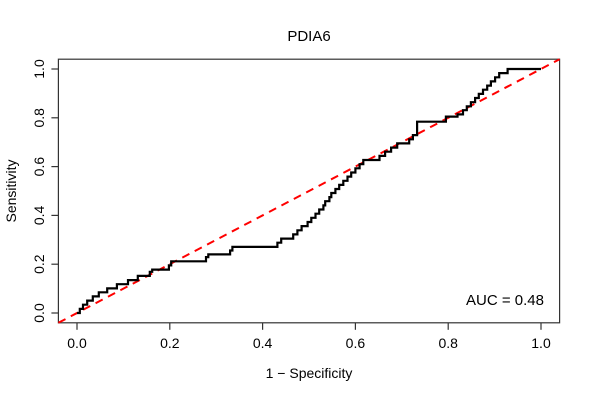 The height and width of the screenshot is (400, 600). Describe the element at coordinates (39, 264) in the screenshot. I see `y-tick-label: 0.2` at that location.